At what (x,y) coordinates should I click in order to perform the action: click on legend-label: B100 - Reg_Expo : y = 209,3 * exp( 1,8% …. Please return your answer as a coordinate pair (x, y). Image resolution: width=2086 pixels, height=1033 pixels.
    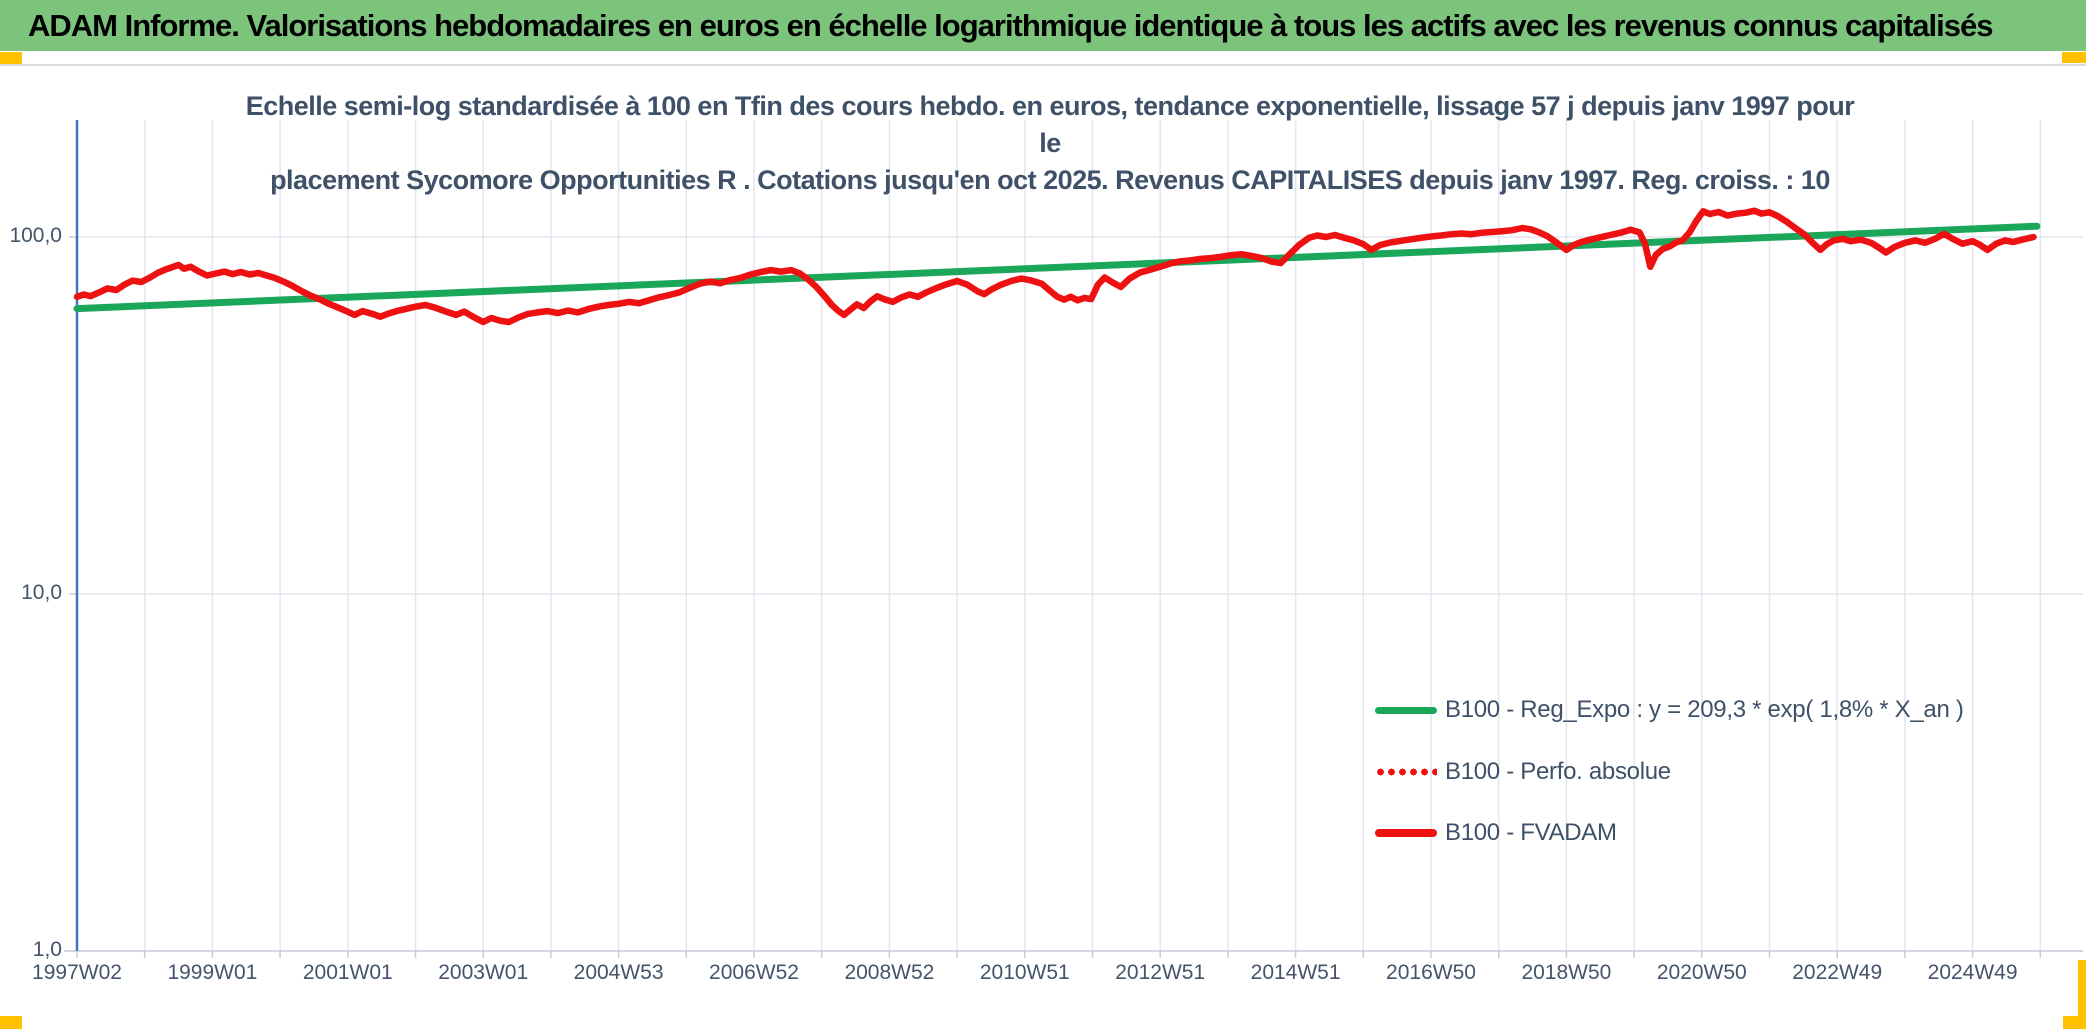
    Looking at the image, I should click on (1704, 709).